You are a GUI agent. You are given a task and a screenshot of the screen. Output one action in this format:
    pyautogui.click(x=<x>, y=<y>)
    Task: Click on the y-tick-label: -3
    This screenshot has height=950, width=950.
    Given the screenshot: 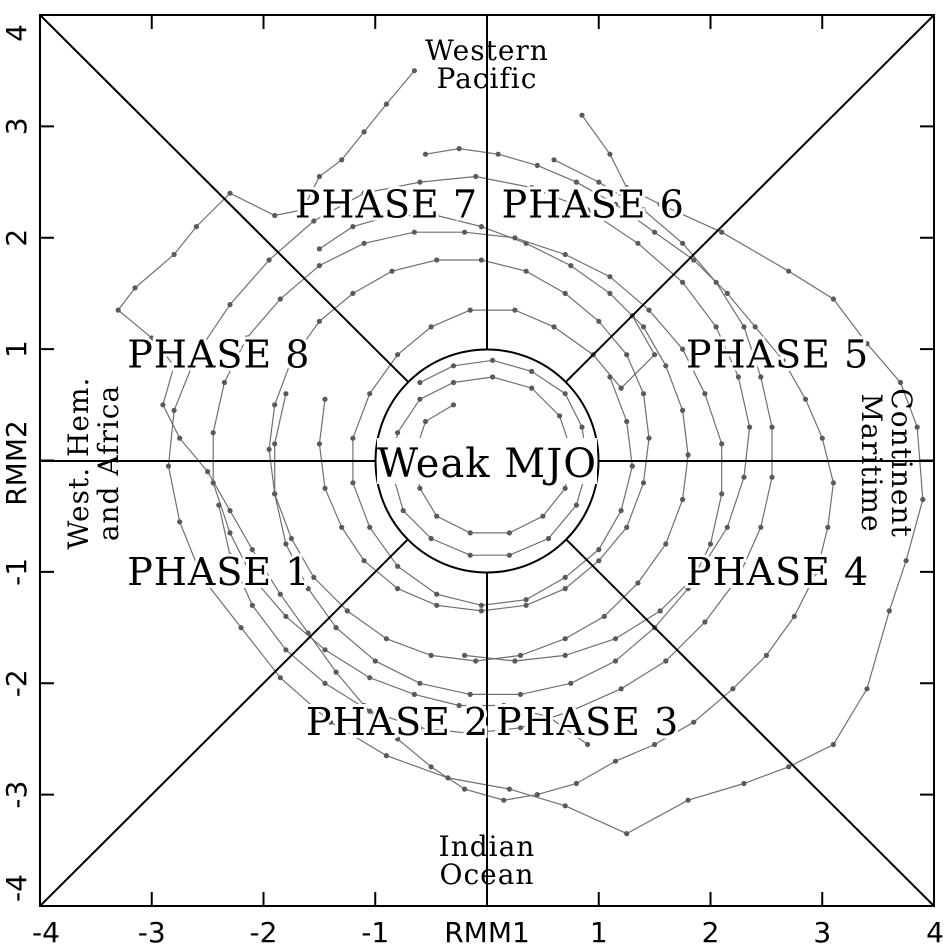 What is the action you would take?
    pyautogui.click(x=16, y=795)
    